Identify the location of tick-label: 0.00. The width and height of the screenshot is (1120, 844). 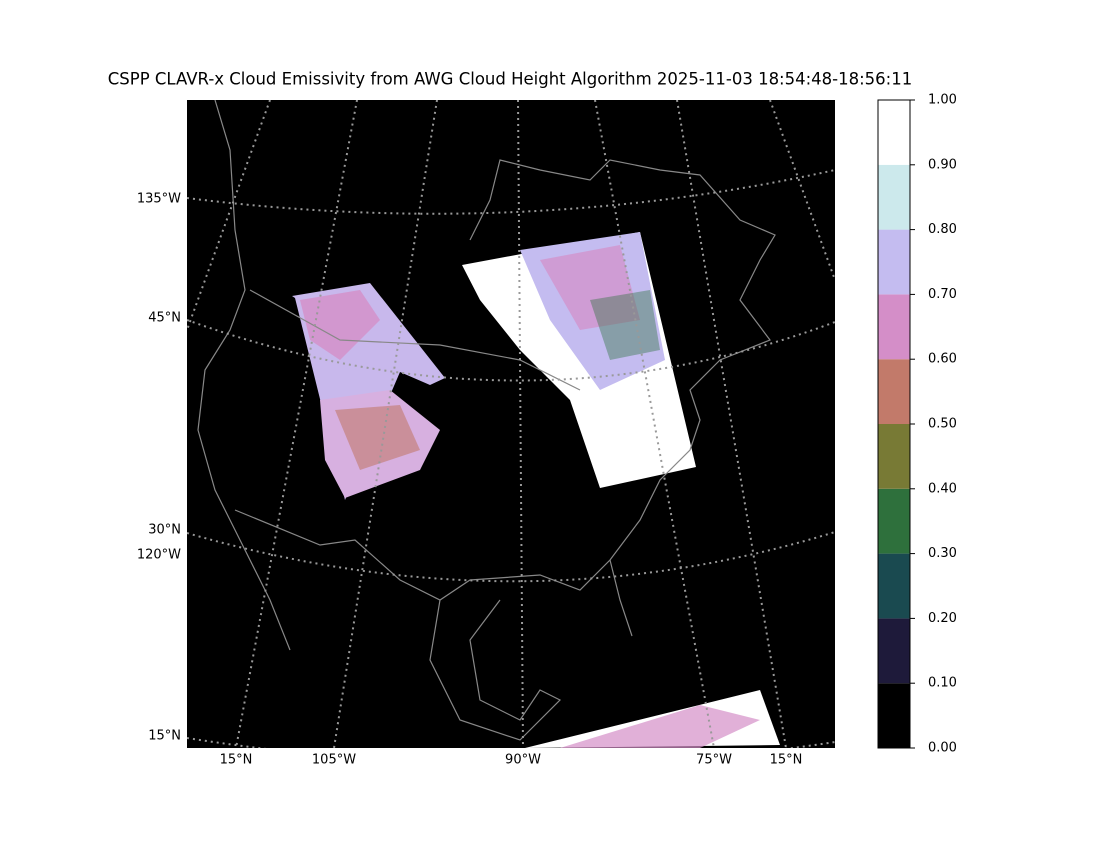
(942, 748).